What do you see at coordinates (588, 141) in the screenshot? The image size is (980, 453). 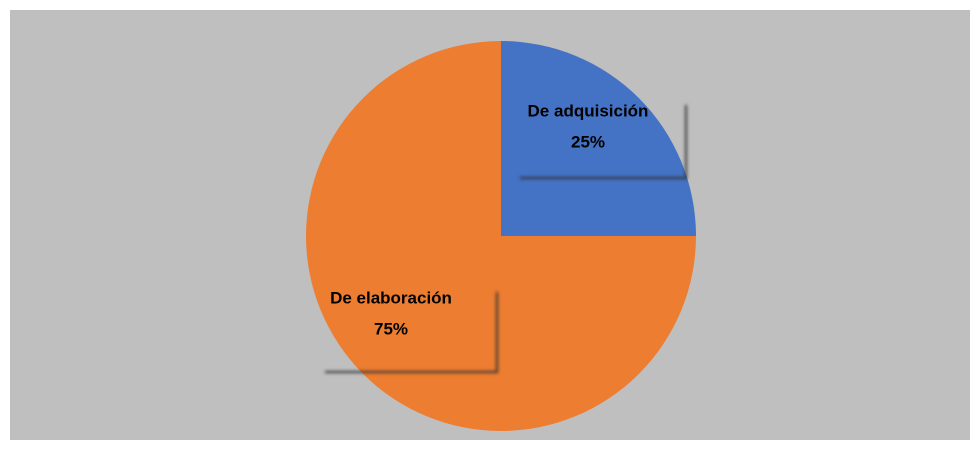 I see `data-label-value: 25%` at bounding box center [588, 141].